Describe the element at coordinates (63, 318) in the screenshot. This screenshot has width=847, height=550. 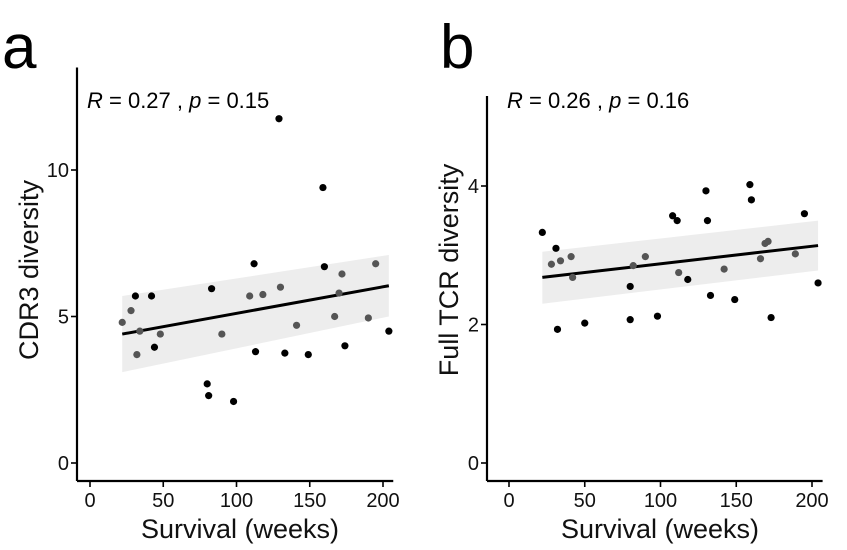
I see `y-tick-label: 5` at that location.